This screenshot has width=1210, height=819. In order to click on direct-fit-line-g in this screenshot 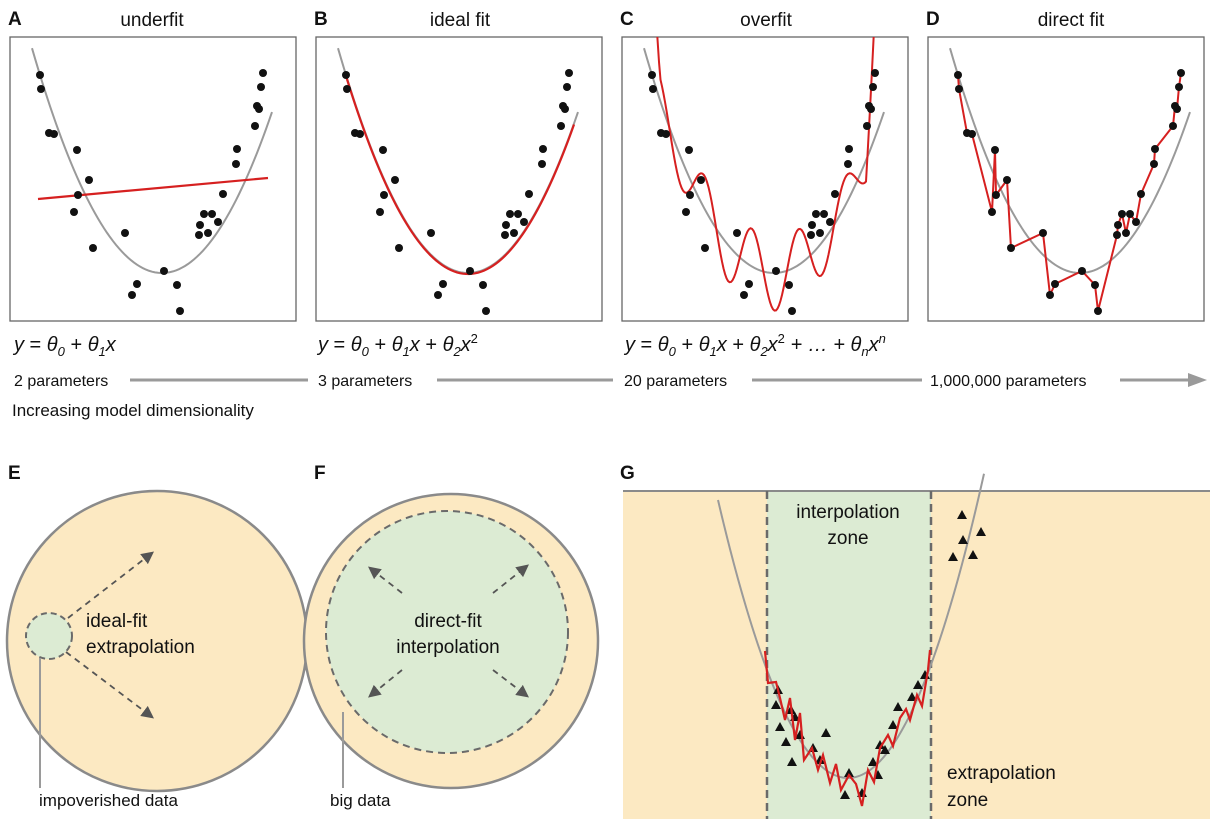, I will do `click(847, 728)`.